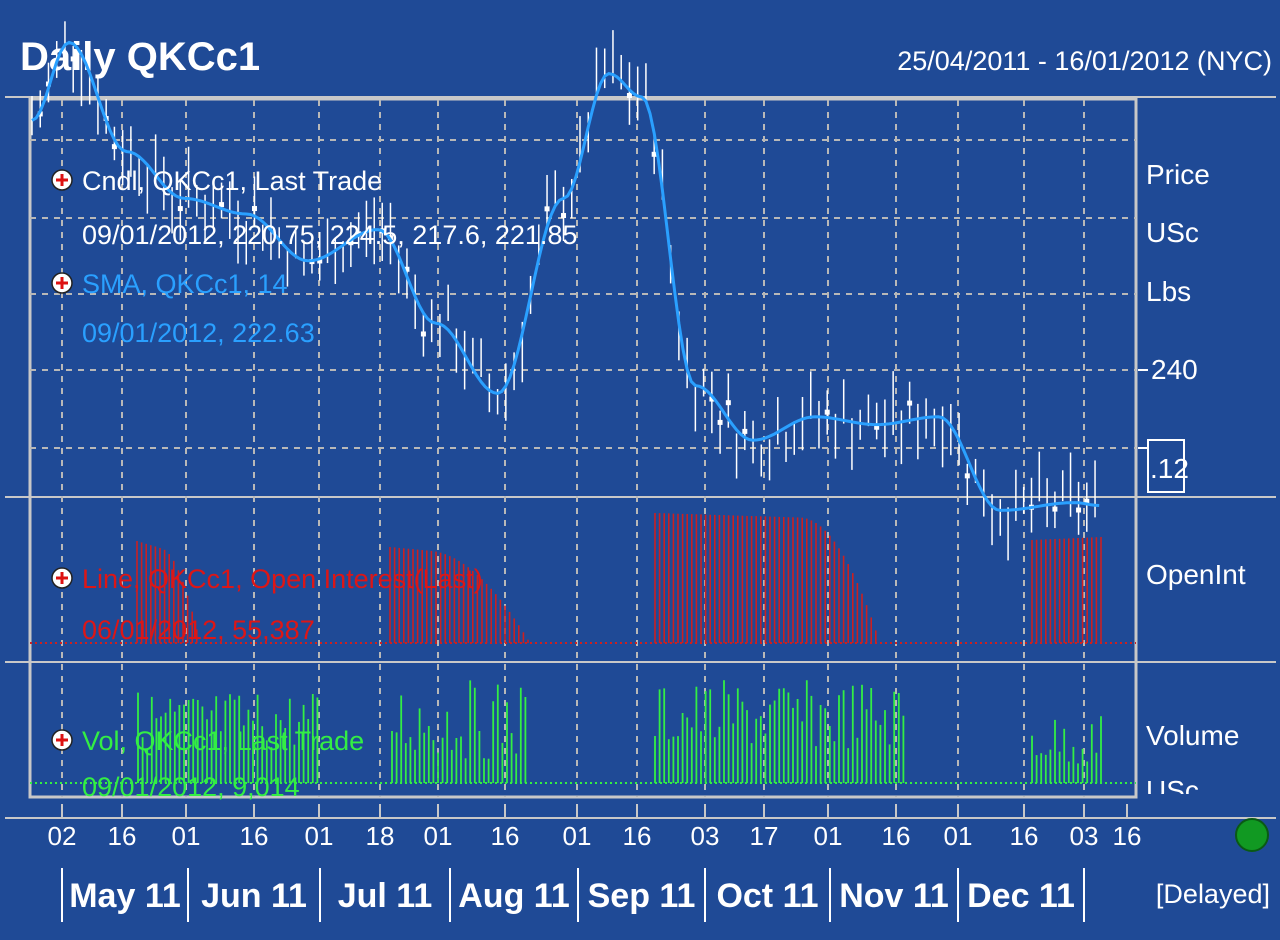 The image size is (1280, 940). What do you see at coordinates (1213, 894) in the screenshot?
I see `delayed-label: [Delayed]` at bounding box center [1213, 894].